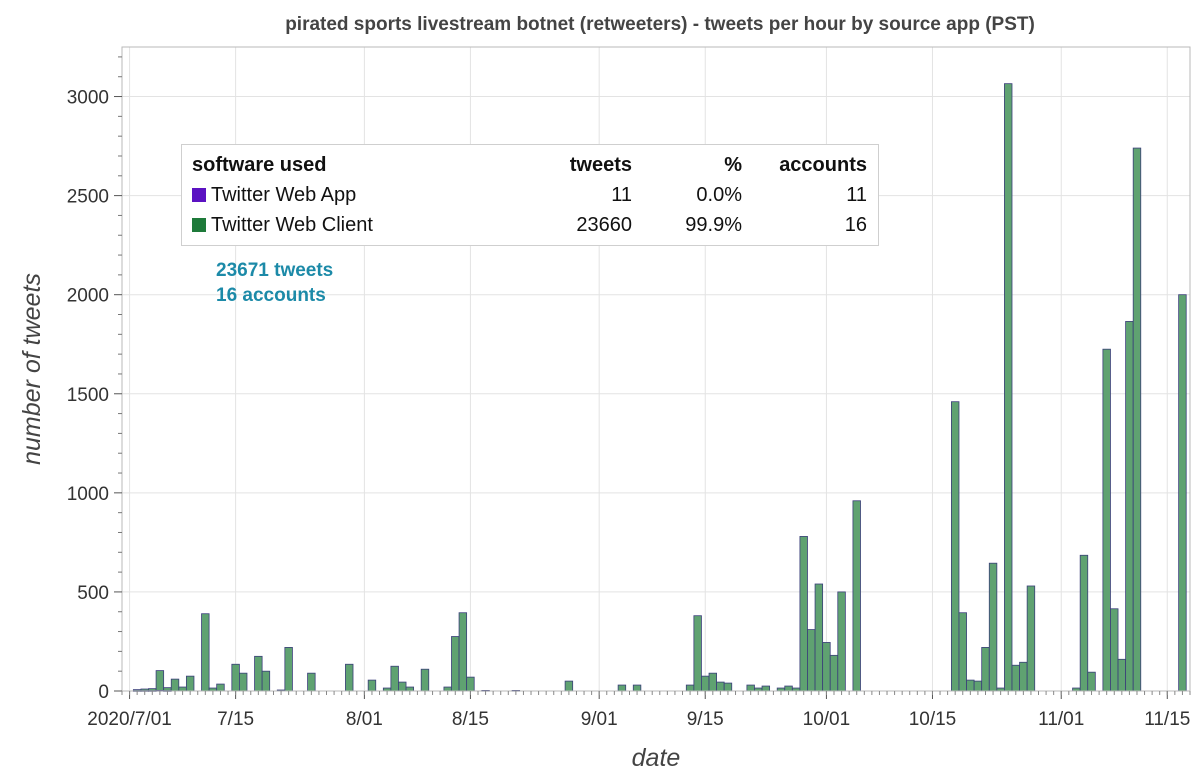 Image resolution: width=1200 pixels, height=780 pixels. What do you see at coordinates (600, 164) in the screenshot?
I see `header-tweets: tweets` at bounding box center [600, 164].